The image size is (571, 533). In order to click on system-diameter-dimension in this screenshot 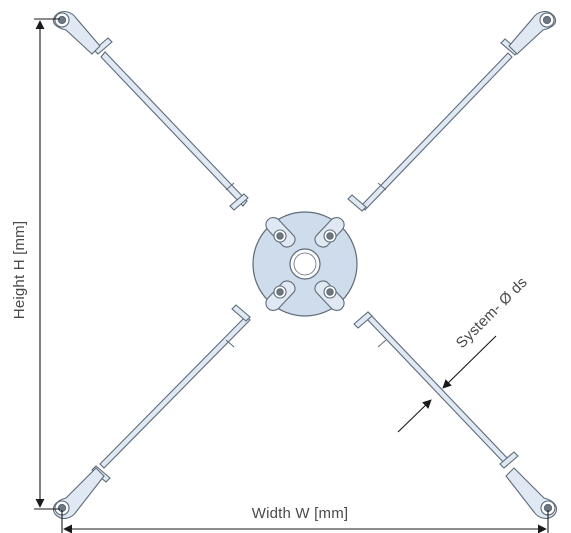, I will do `click(447, 384)`.